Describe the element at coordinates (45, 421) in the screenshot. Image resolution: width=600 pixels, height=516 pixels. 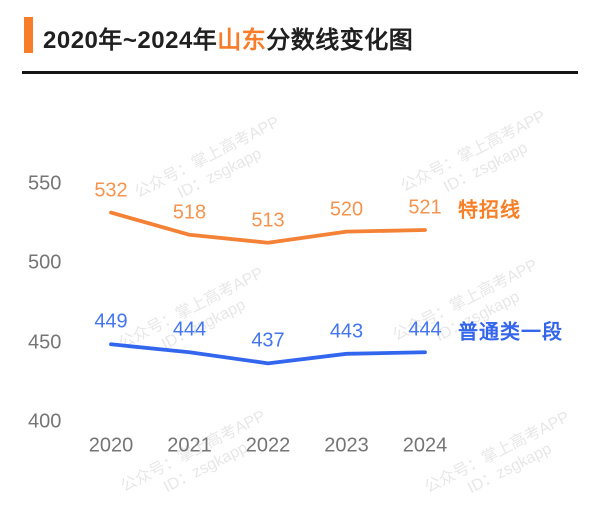
I see `y-axis-tick: 400` at that location.